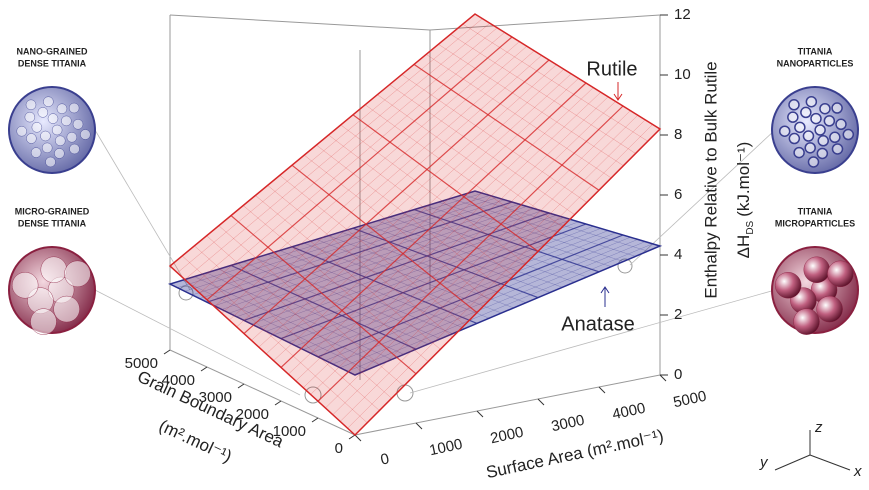  Describe the element at coordinates (810, 449) in the screenshot. I see `axis-triad: z y x` at that location.